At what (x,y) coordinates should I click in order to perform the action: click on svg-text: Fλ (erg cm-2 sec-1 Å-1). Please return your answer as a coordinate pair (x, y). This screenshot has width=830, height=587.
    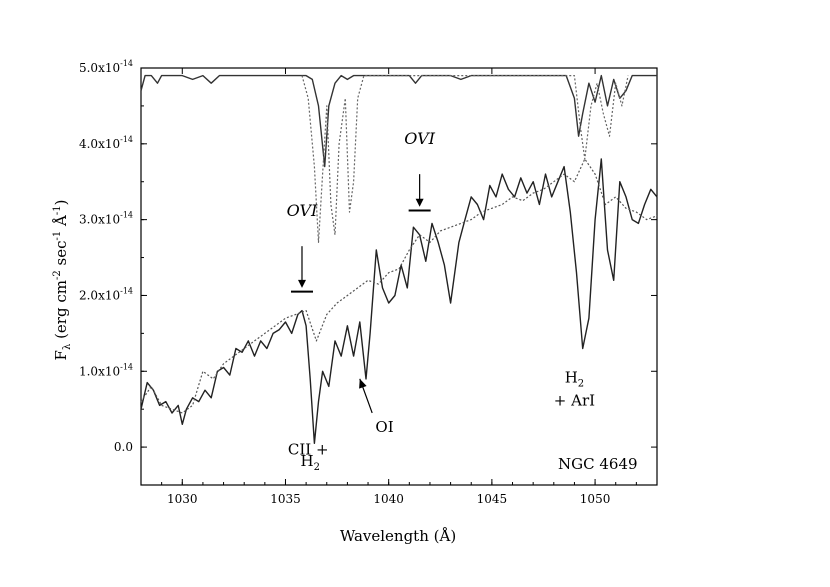
    Looking at the image, I should click on (62, 280).